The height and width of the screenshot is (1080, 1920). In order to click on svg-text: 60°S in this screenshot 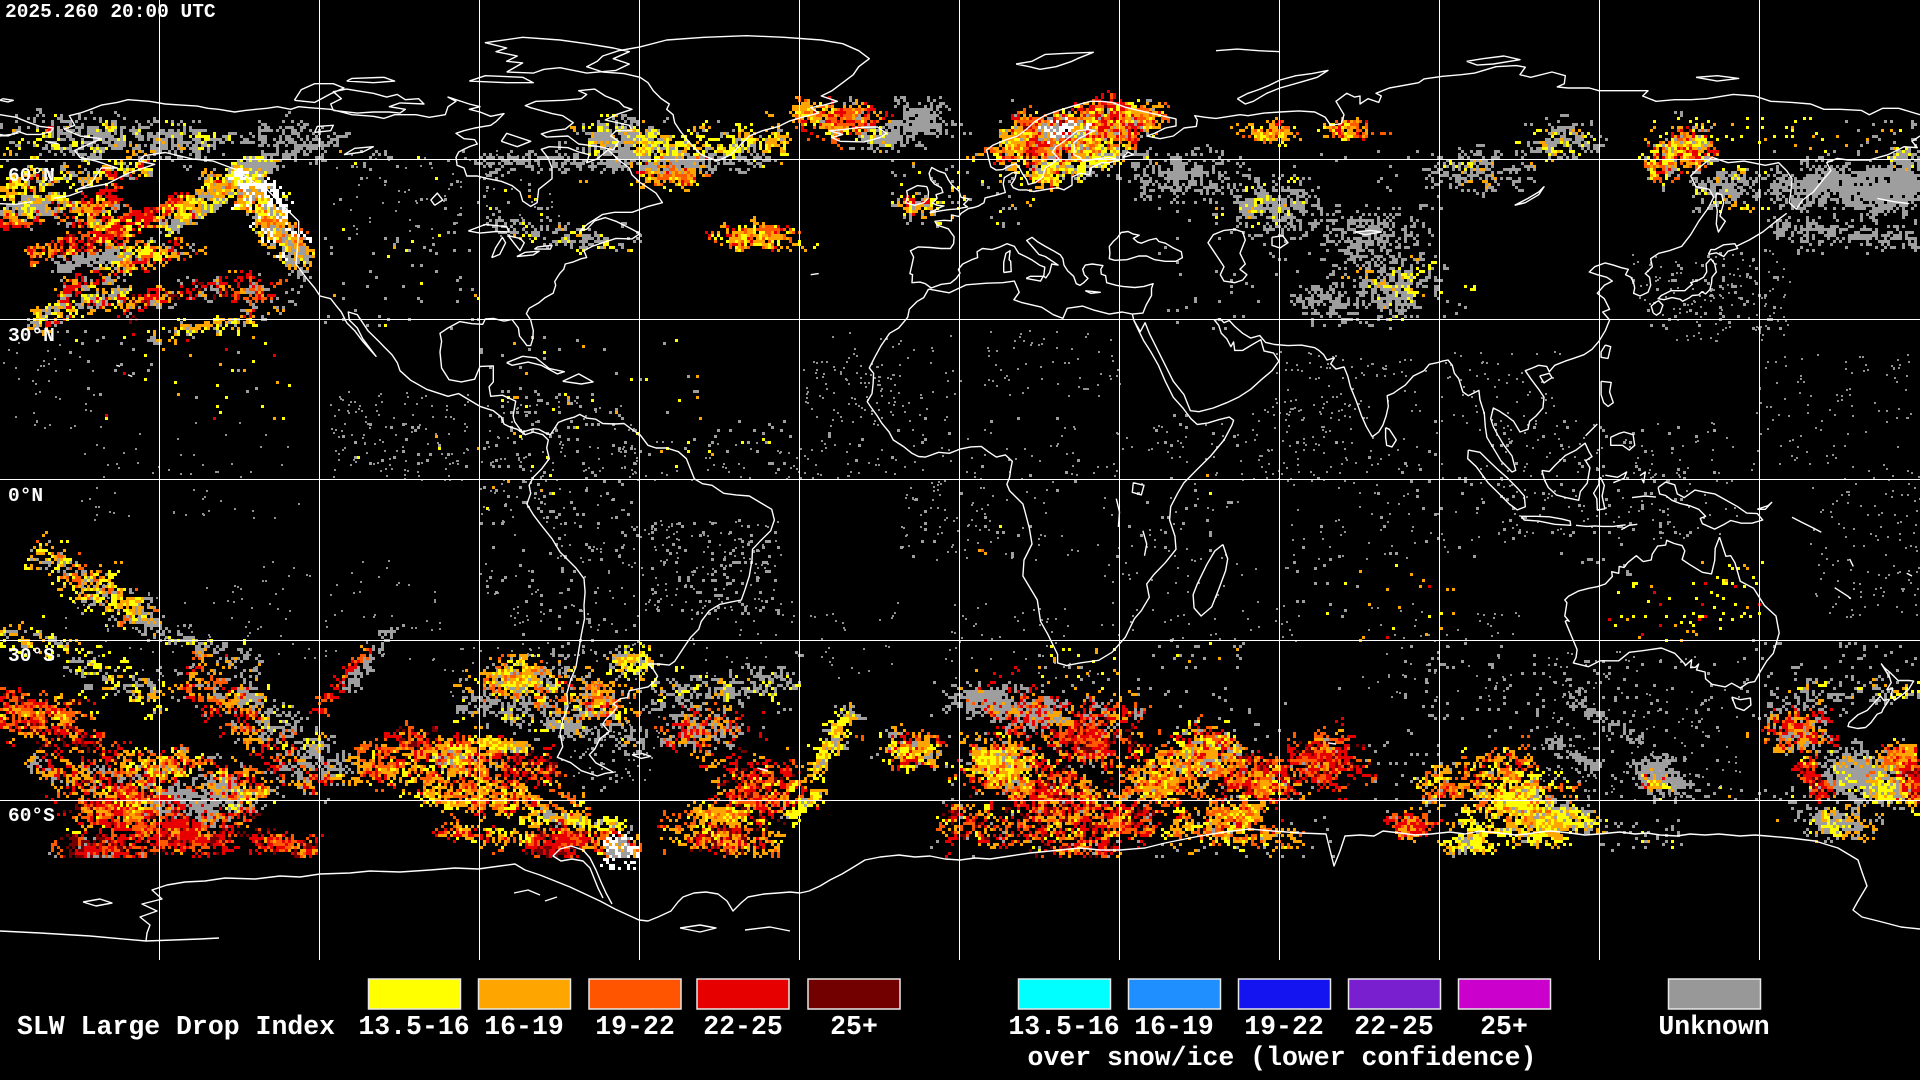, I will do `click(31, 816)`.